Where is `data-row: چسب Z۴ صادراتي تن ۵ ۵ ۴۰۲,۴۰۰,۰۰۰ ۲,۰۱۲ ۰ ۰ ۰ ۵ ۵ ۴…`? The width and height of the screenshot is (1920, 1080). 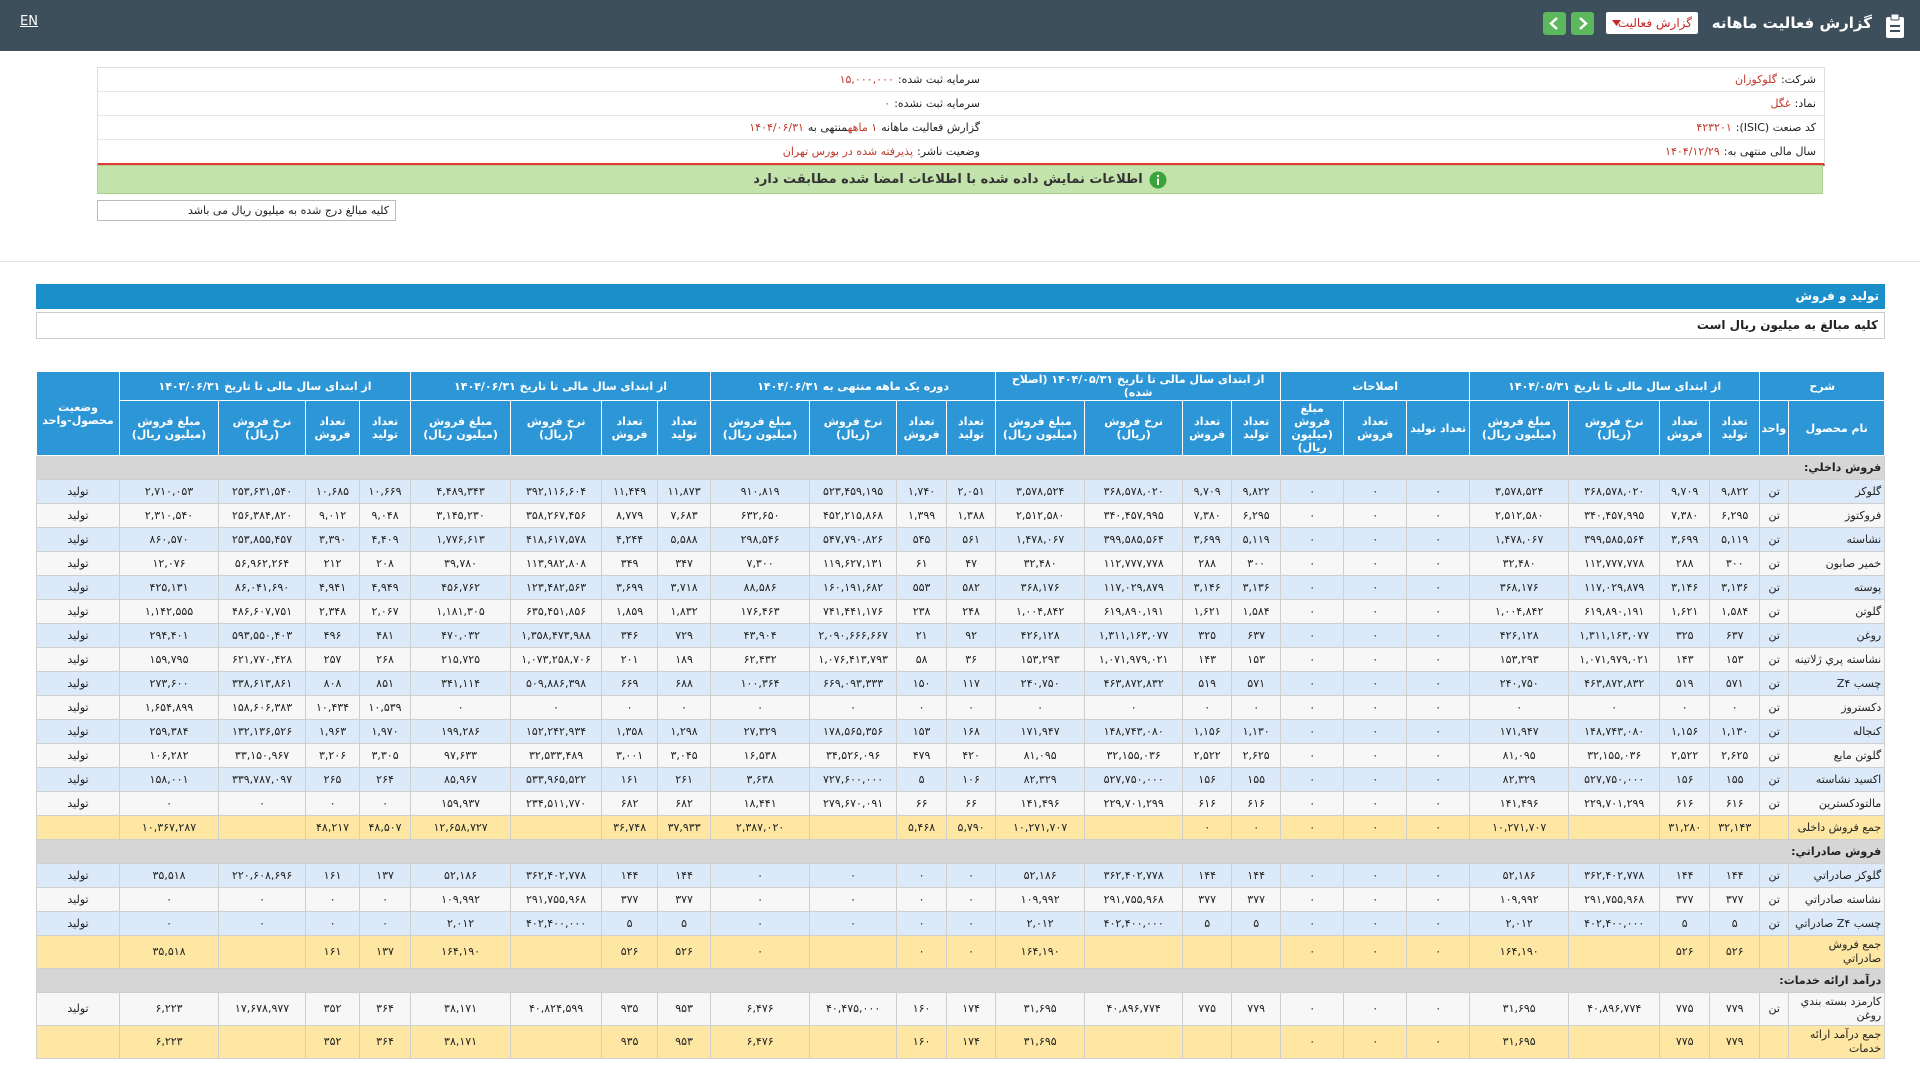 data-row: چسب Z۴ صادراتي تن ۵ ۵ ۴۰۲,۴۰۰,۰۰۰ ۲,۰۱۲ ۰ ۰ ۰ ۵ ۵ ۴… is located at coordinates (961, 923).